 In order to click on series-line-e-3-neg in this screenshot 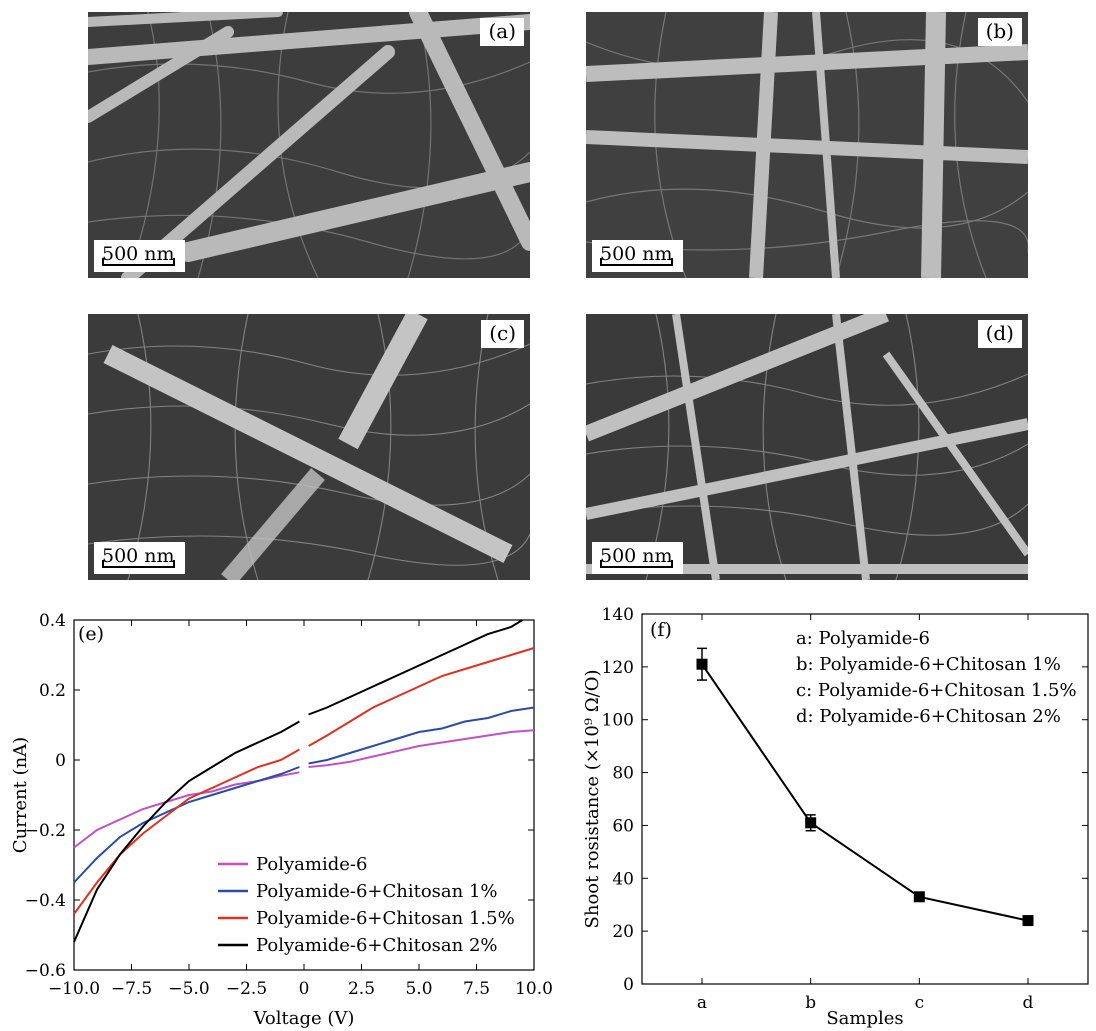, I will do `click(186, 831)`.